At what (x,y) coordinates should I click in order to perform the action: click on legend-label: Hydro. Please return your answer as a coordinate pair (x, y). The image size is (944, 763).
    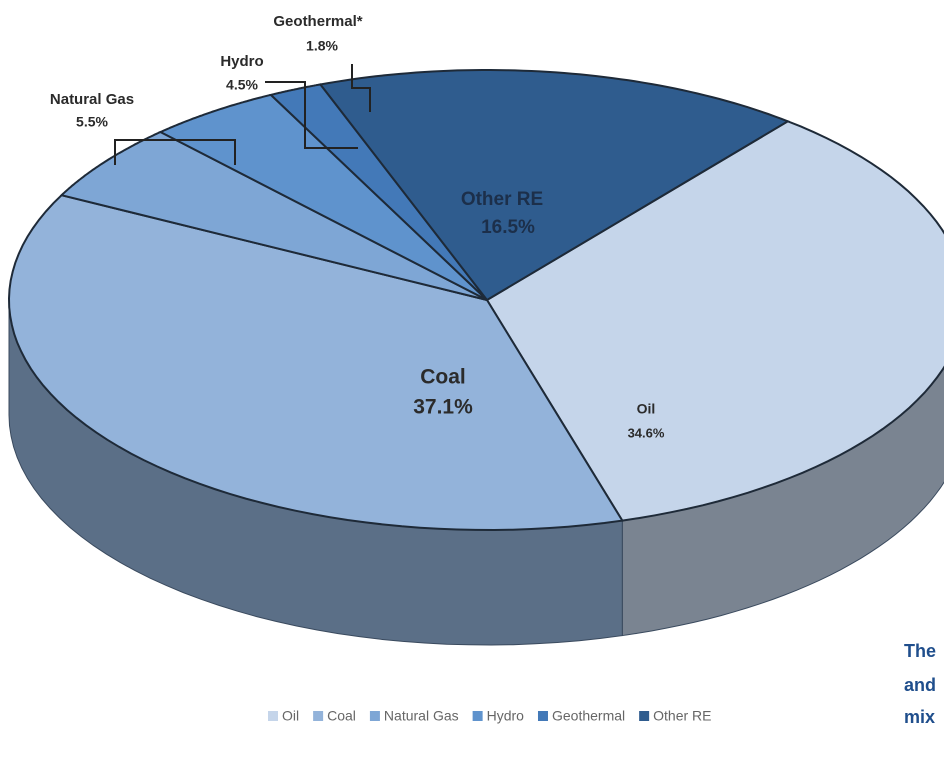
    Looking at the image, I should click on (506, 716).